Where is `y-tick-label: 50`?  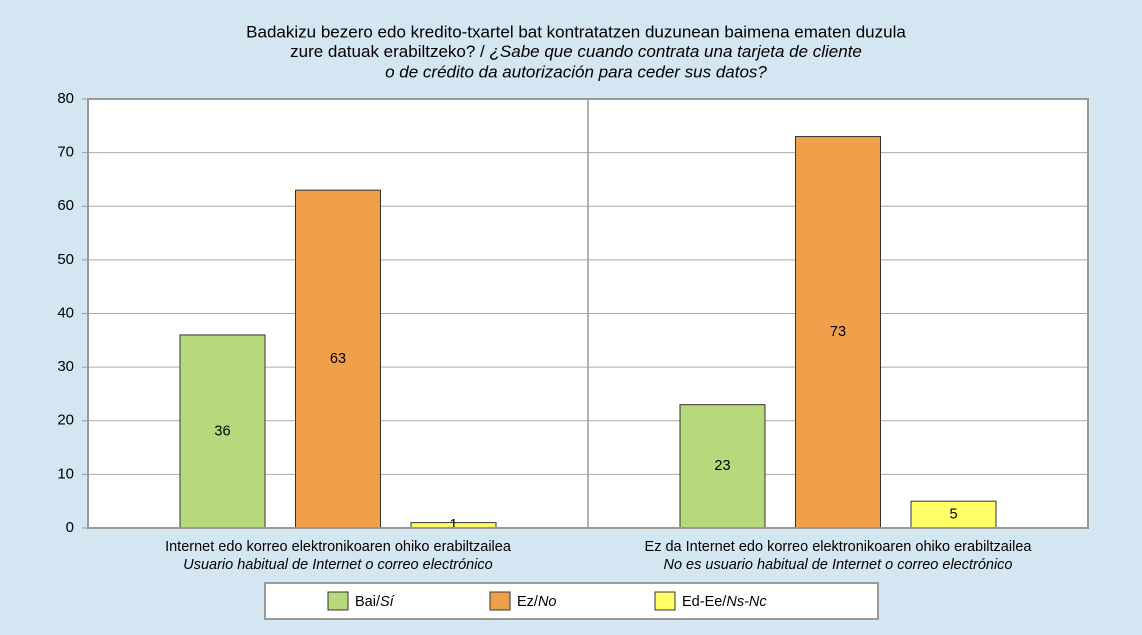 y-tick-label: 50 is located at coordinates (65, 259).